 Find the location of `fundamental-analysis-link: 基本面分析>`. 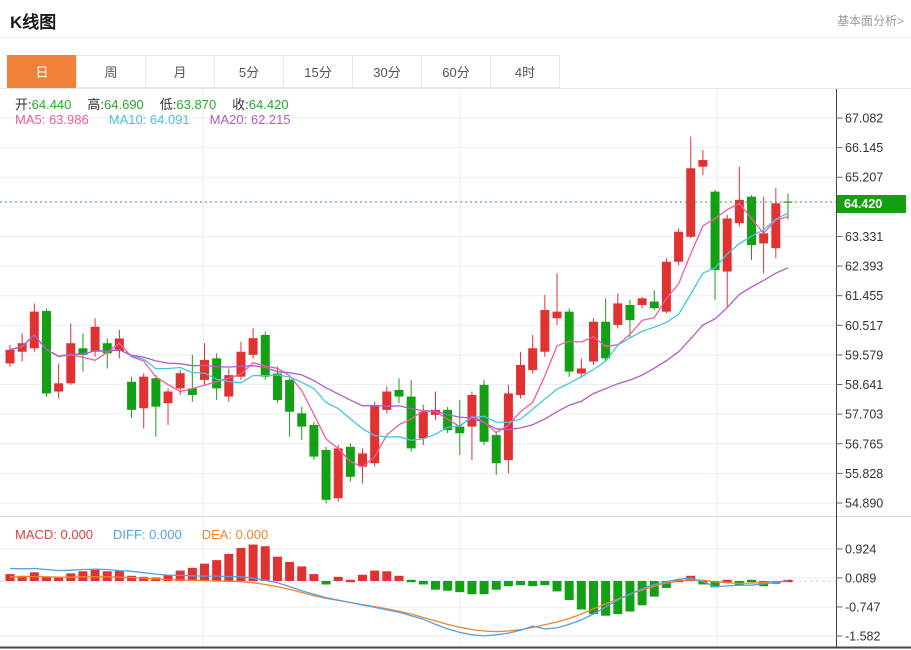

fundamental-analysis-link: 基本面分析> is located at coordinates (870, 21).